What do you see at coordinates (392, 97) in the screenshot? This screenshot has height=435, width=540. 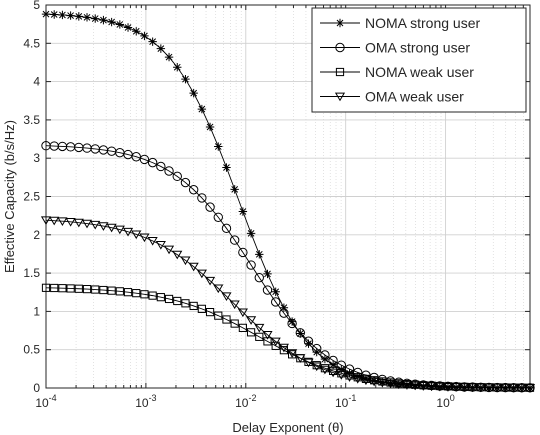 I see `legend-item: OMA weak user` at bounding box center [392, 97].